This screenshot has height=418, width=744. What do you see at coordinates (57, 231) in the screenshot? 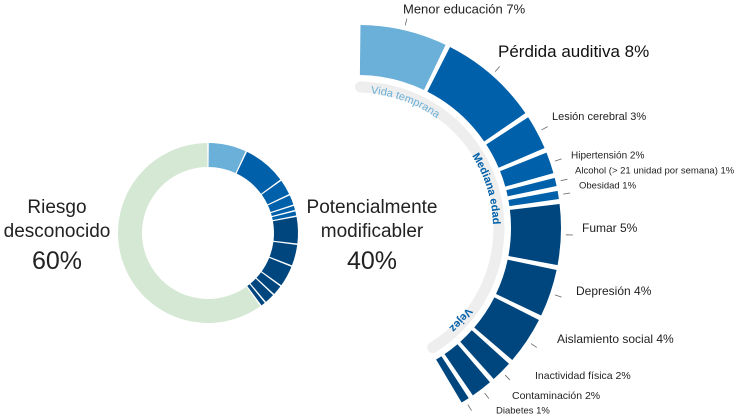
I see `unknown-risk-line2: desconocido` at bounding box center [57, 231].